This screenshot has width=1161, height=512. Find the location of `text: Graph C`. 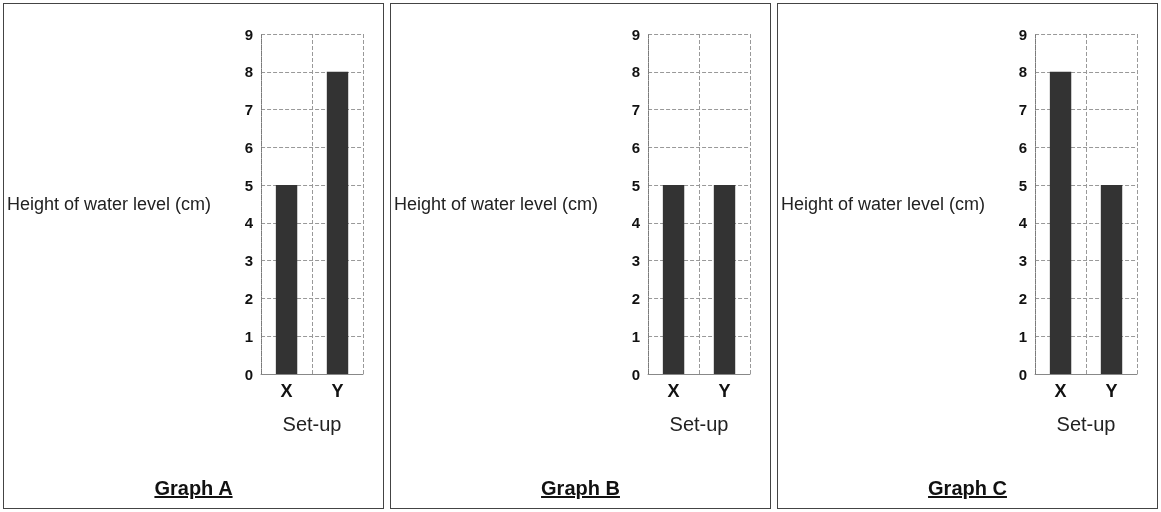

text: Graph C is located at coordinates (967, 488).